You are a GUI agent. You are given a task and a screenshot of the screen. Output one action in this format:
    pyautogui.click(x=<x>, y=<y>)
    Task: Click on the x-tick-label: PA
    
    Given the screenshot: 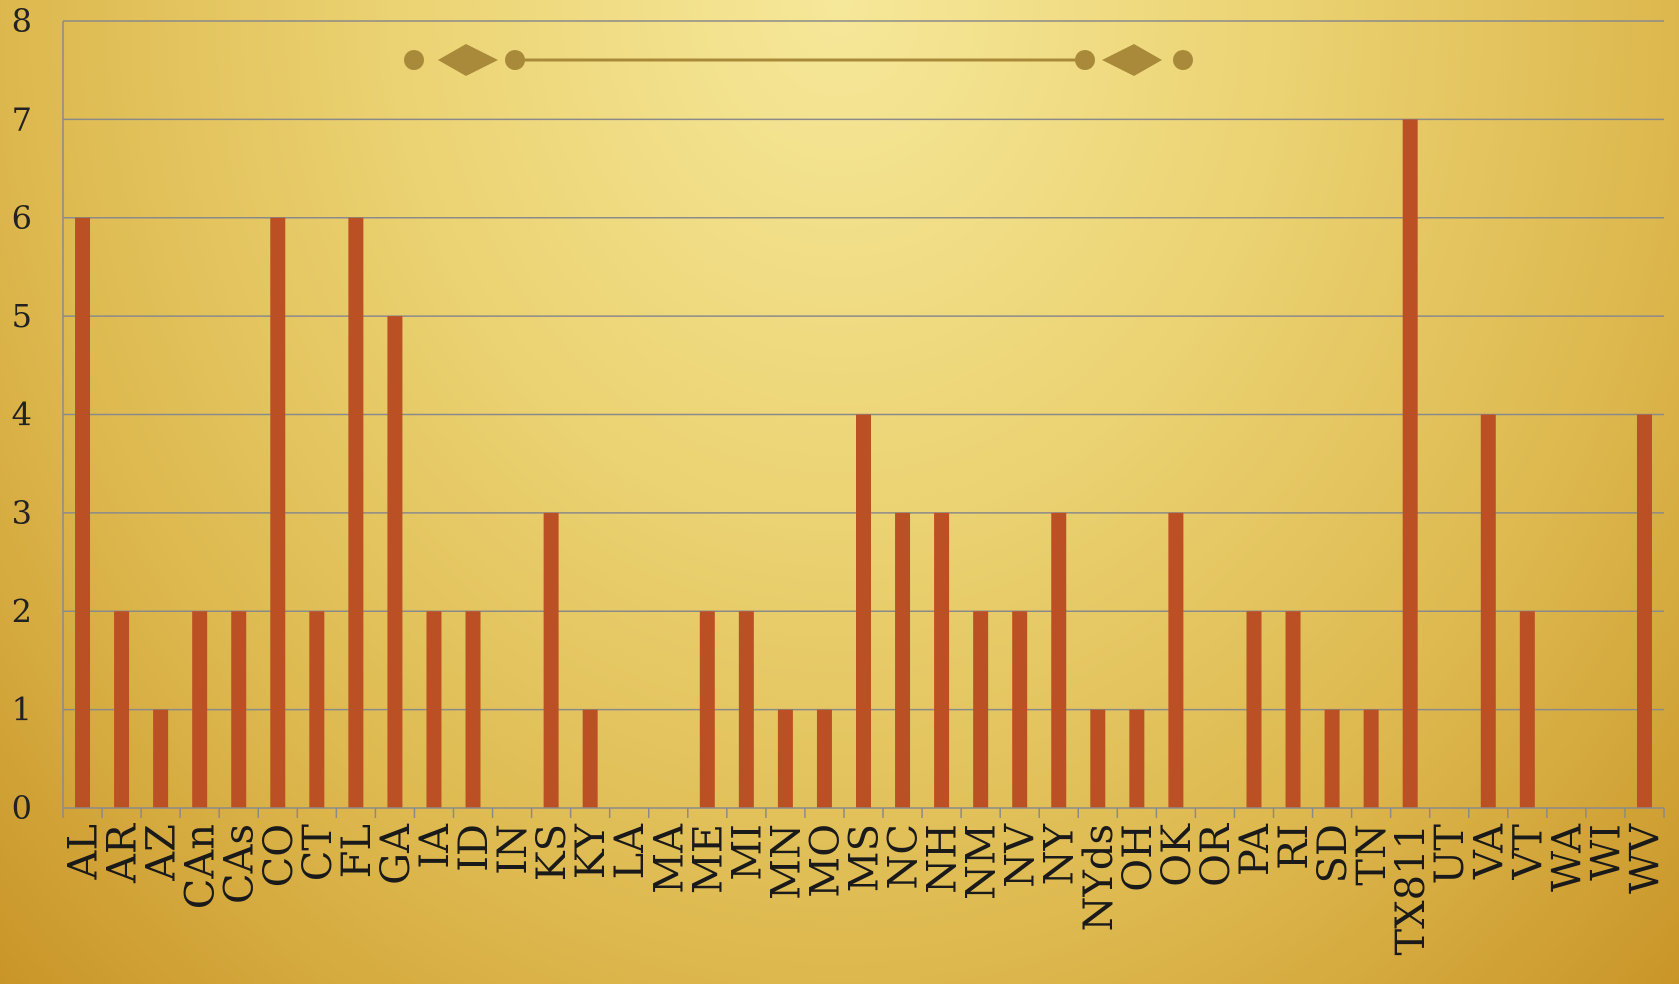 What is the action you would take?
    pyautogui.click(x=1255, y=849)
    